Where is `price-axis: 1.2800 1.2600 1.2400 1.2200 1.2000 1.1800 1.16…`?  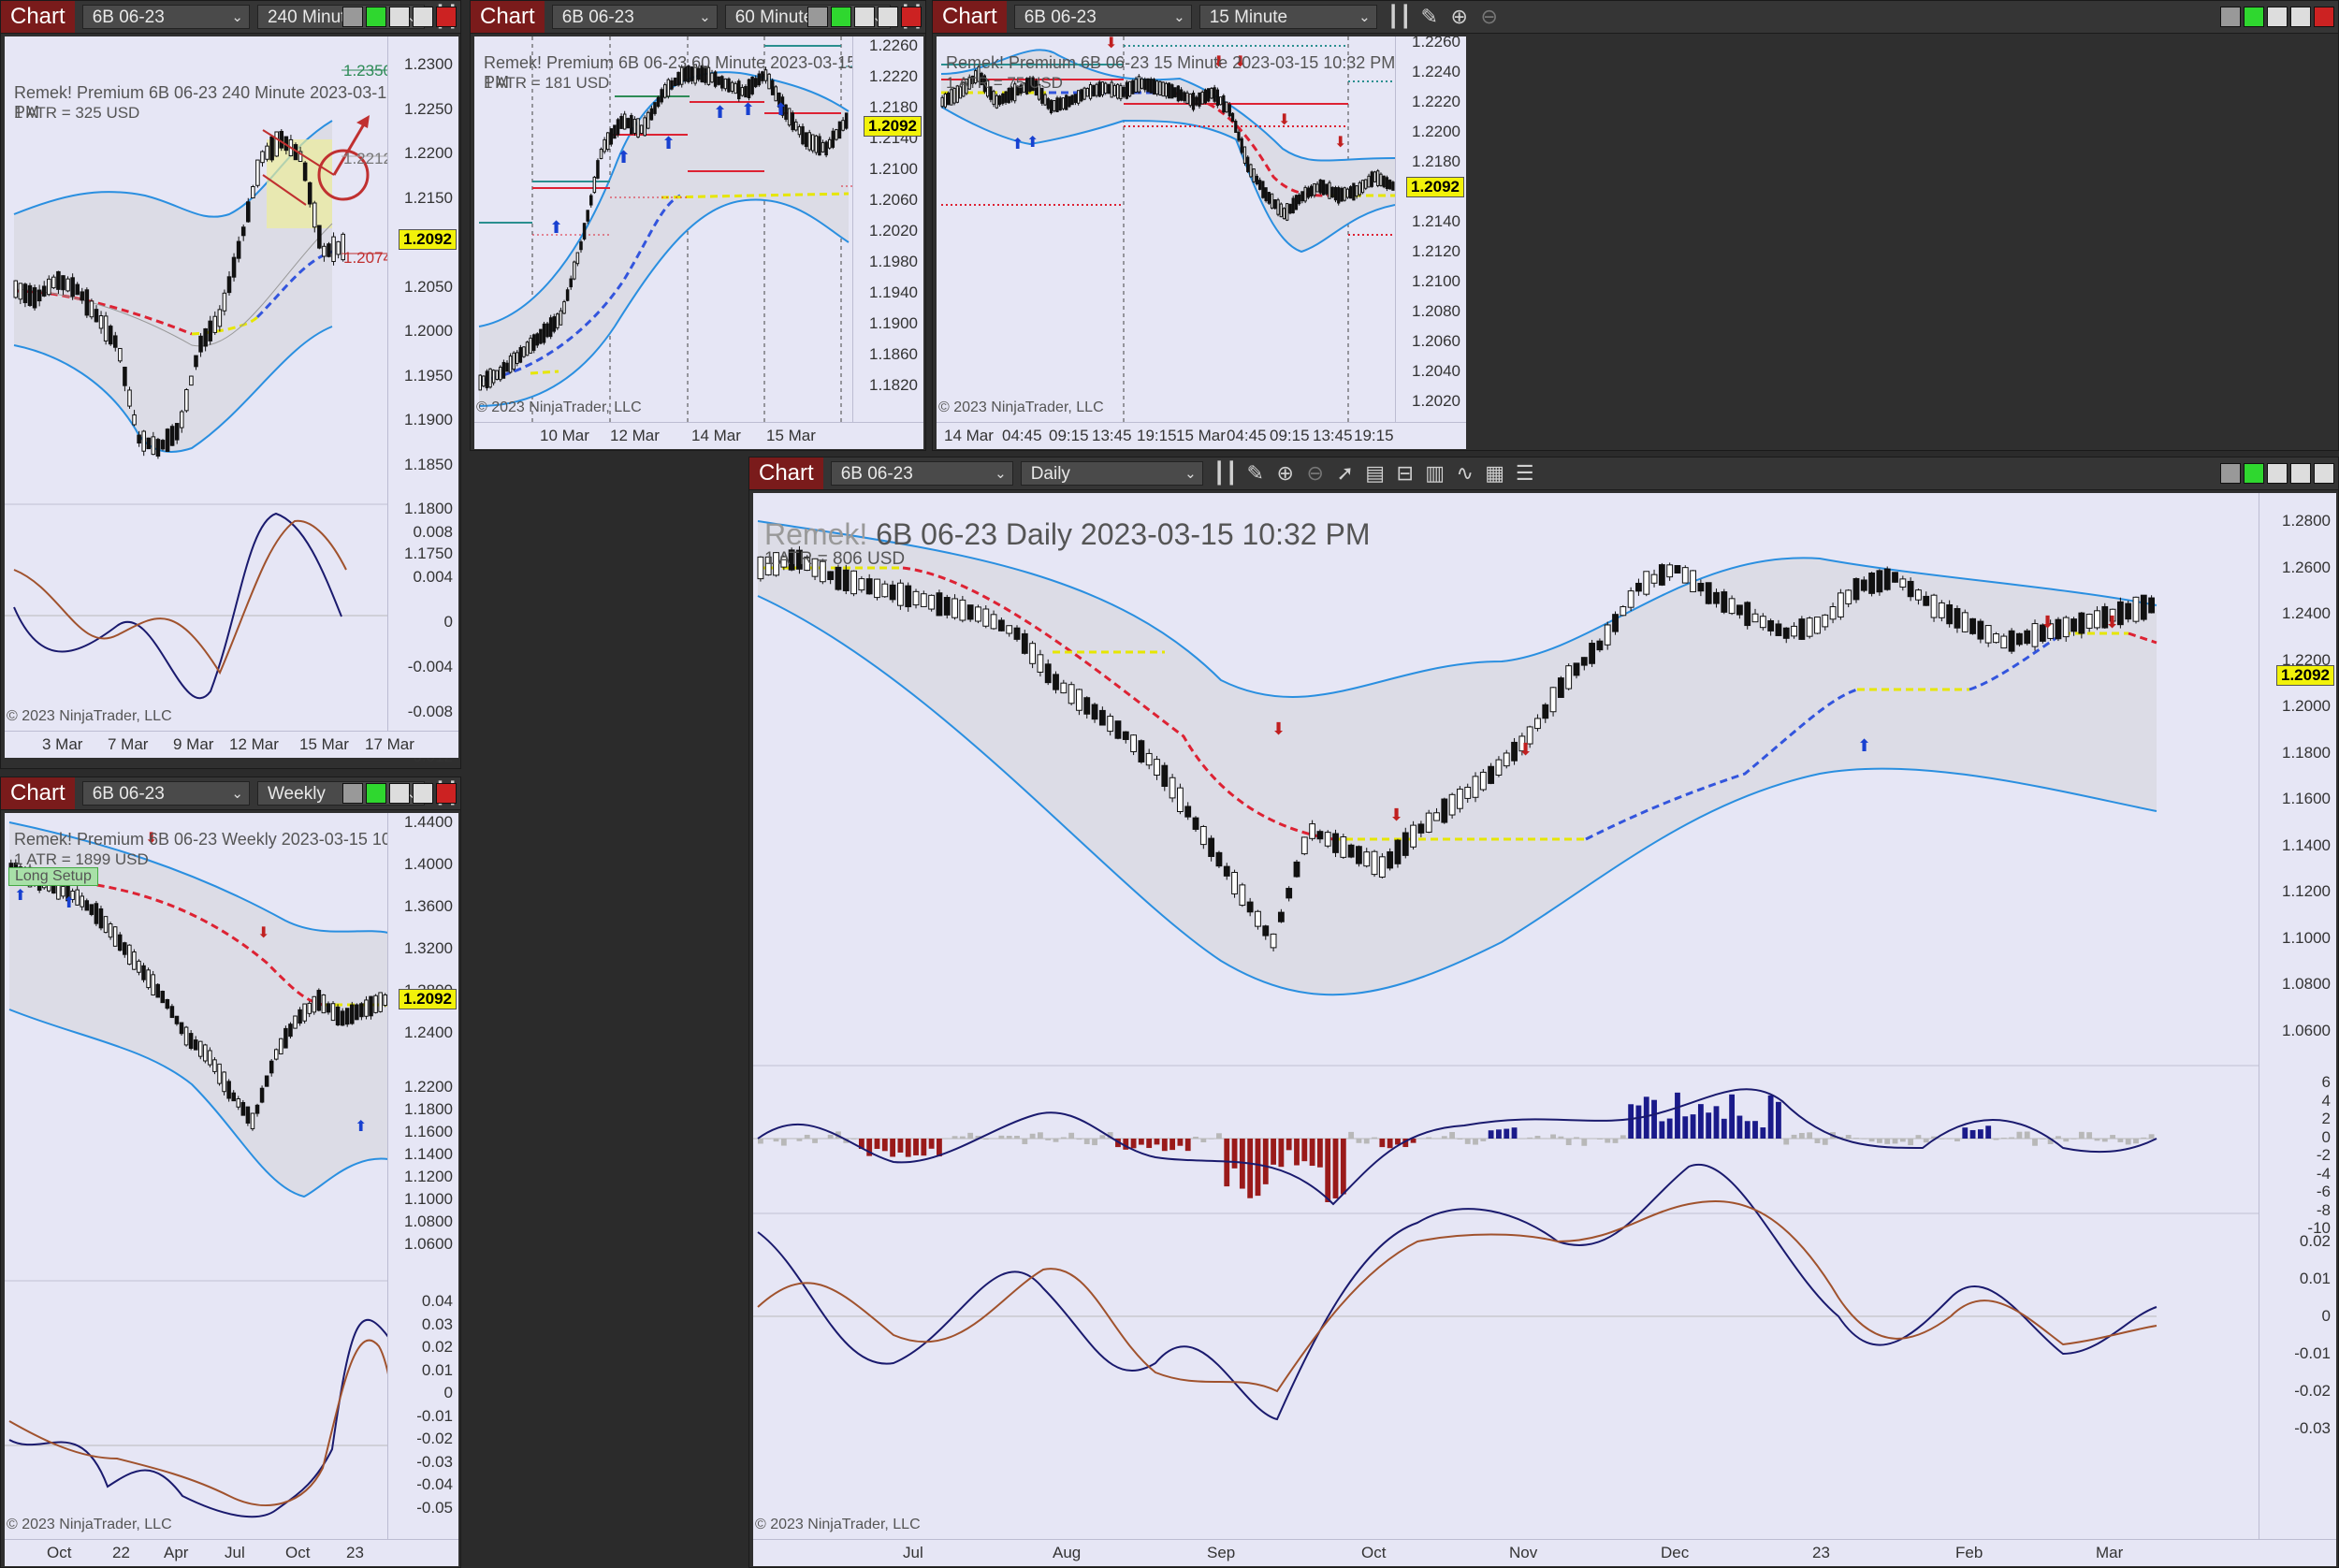
price-axis: 1.2800 1.2600 1.2400 1.2200 1.2000 1.1800 1.16… is located at coordinates (2297, 1016).